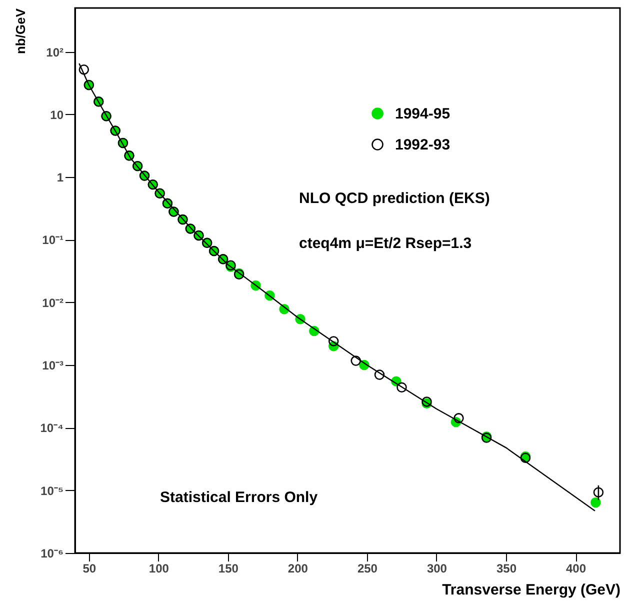 The height and width of the screenshot is (608, 631). Describe the element at coordinates (437, 569) in the screenshot. I see `x-tick-label: 300` at that location.